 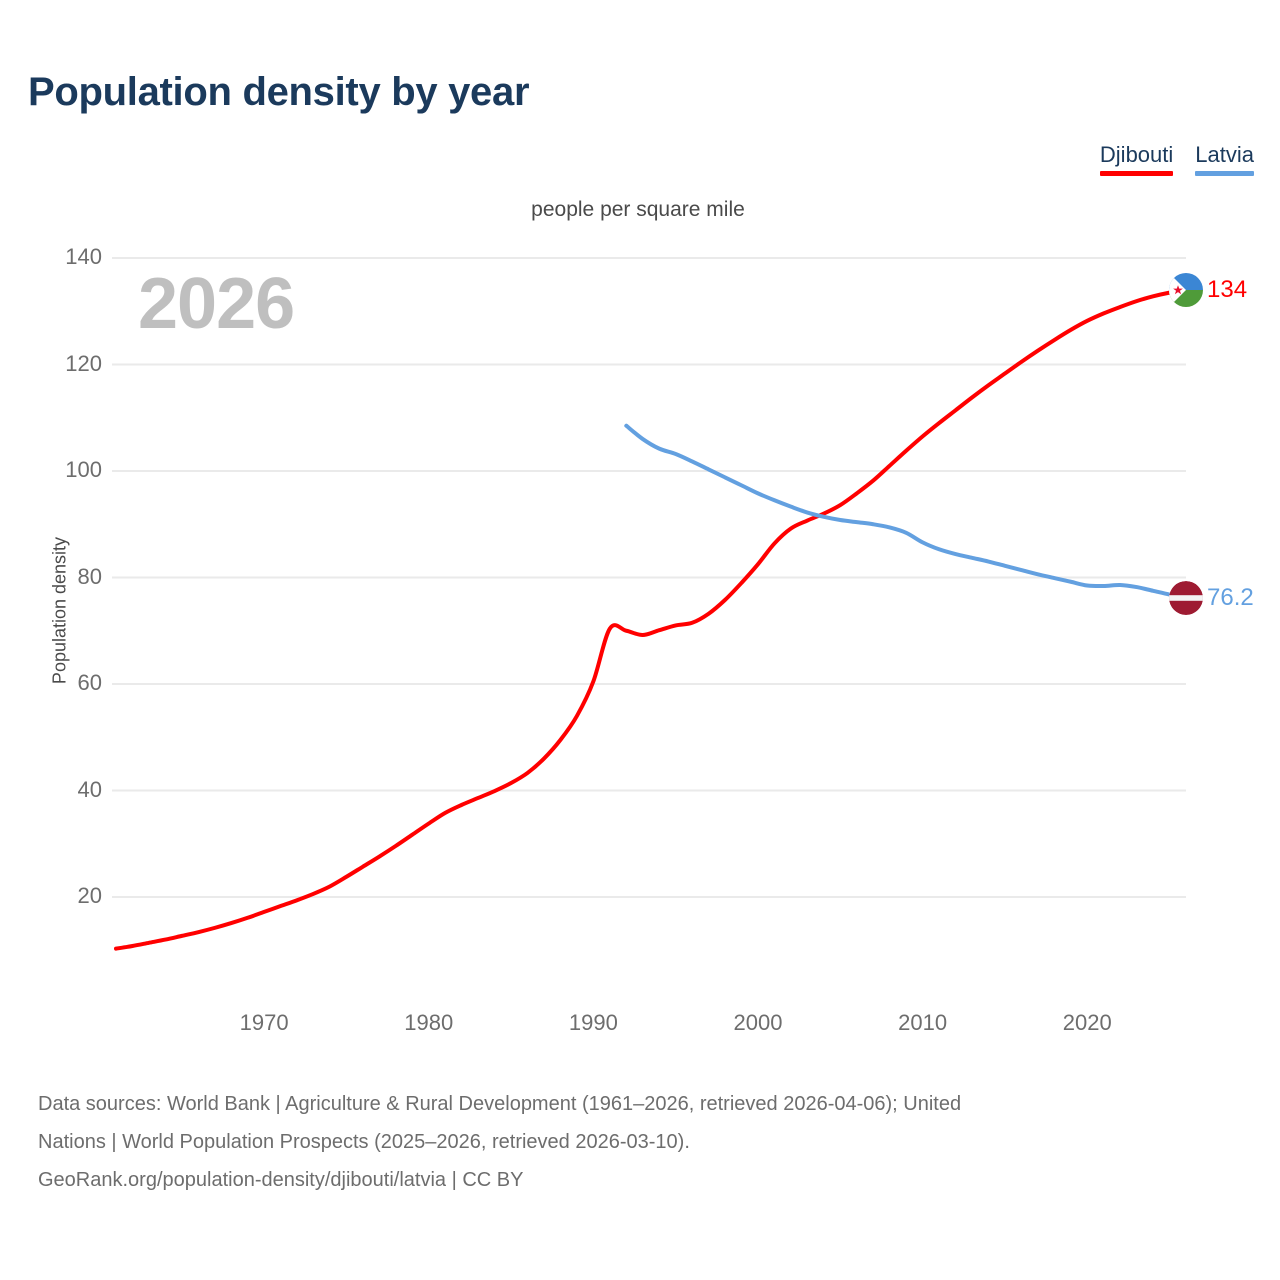 I want to click on y-axis-tick: 140, so click(x=83, y=256).